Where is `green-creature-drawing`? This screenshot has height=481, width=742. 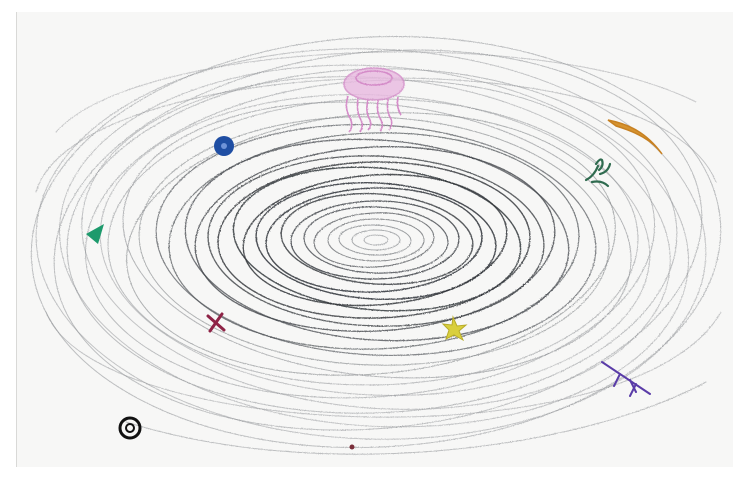
green-creature-drawing is located at coordinates (598, 173).